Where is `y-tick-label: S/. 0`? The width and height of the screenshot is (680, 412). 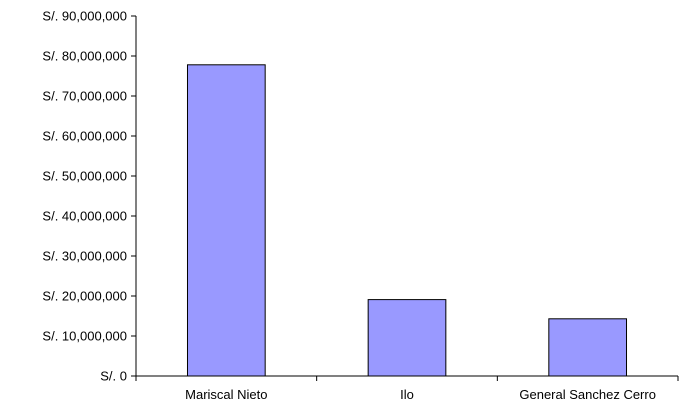 y-tick-label: S/. 0 is located at coordinates (113, 376).